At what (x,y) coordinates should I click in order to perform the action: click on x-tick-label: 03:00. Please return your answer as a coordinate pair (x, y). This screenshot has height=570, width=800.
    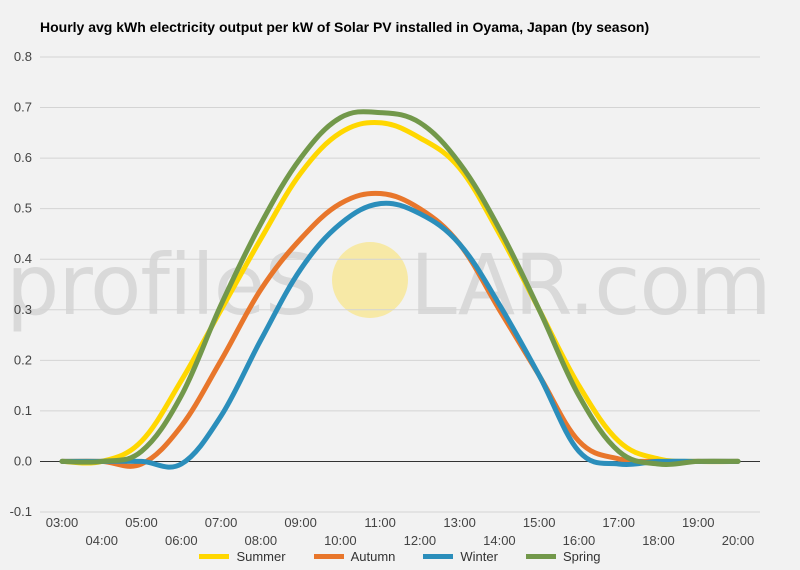
    Looking at the image, I should click on (62, 522).